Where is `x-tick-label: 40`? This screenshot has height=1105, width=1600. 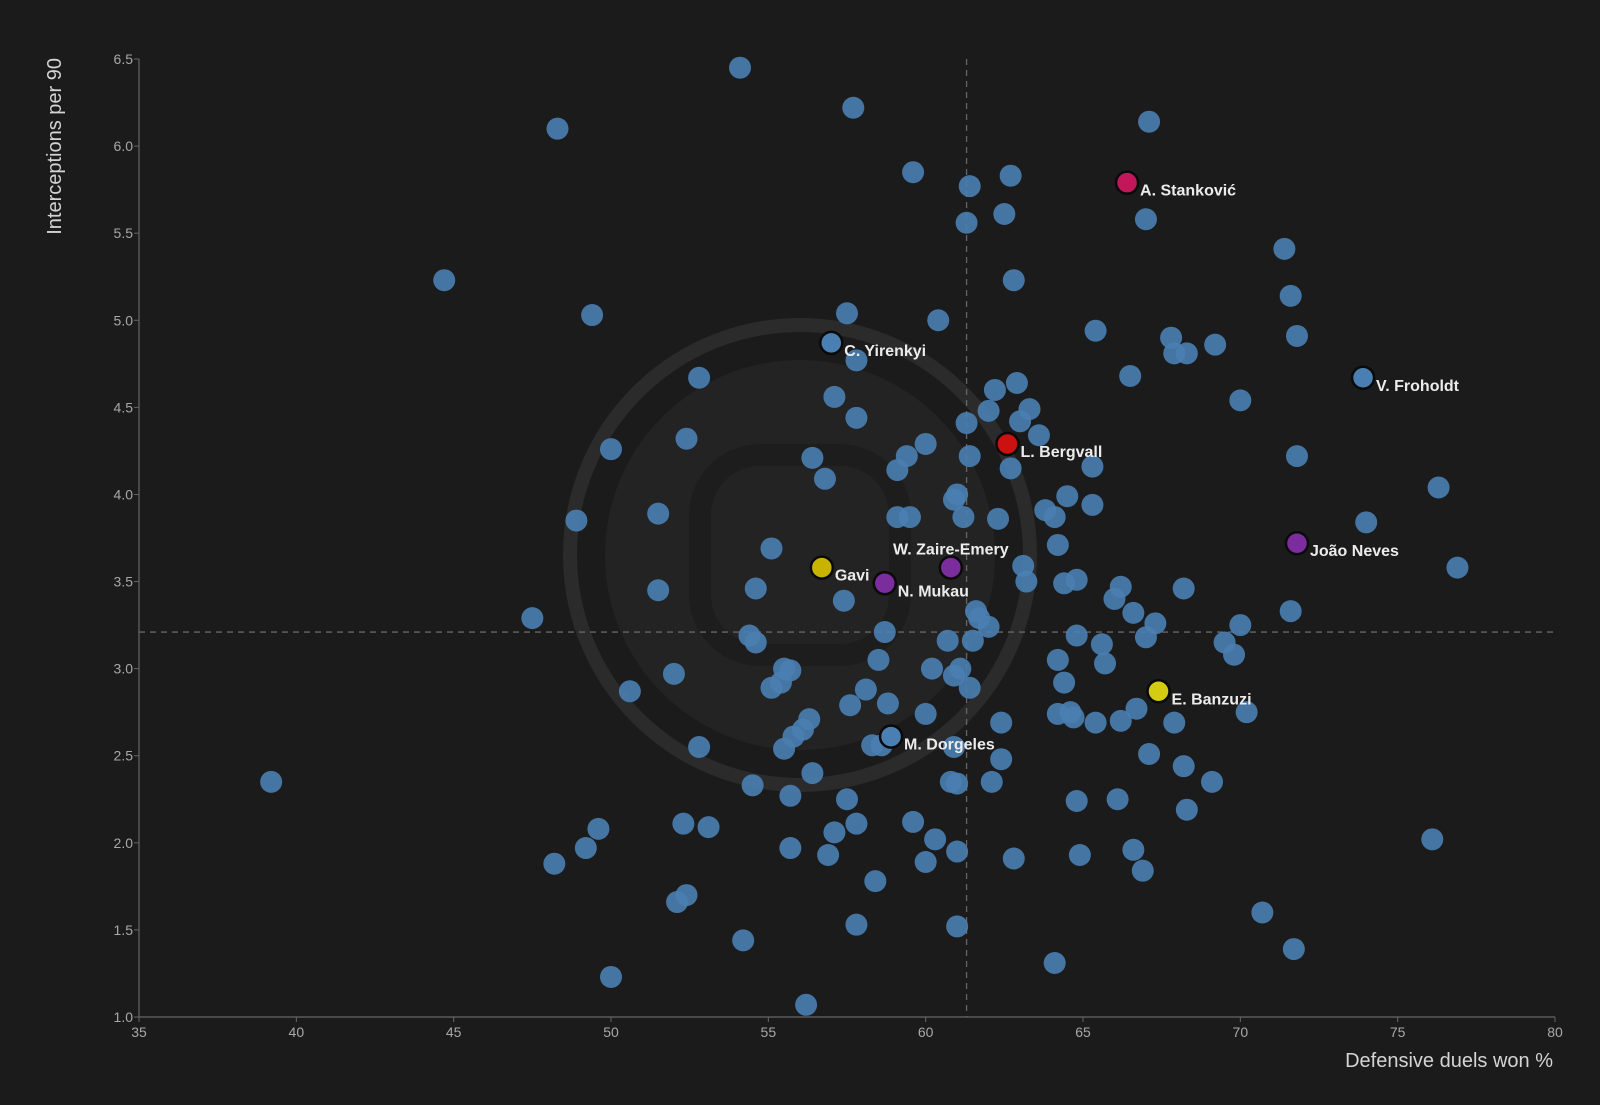
x-tick-label: 40 is located at coordinates (297, 1032).